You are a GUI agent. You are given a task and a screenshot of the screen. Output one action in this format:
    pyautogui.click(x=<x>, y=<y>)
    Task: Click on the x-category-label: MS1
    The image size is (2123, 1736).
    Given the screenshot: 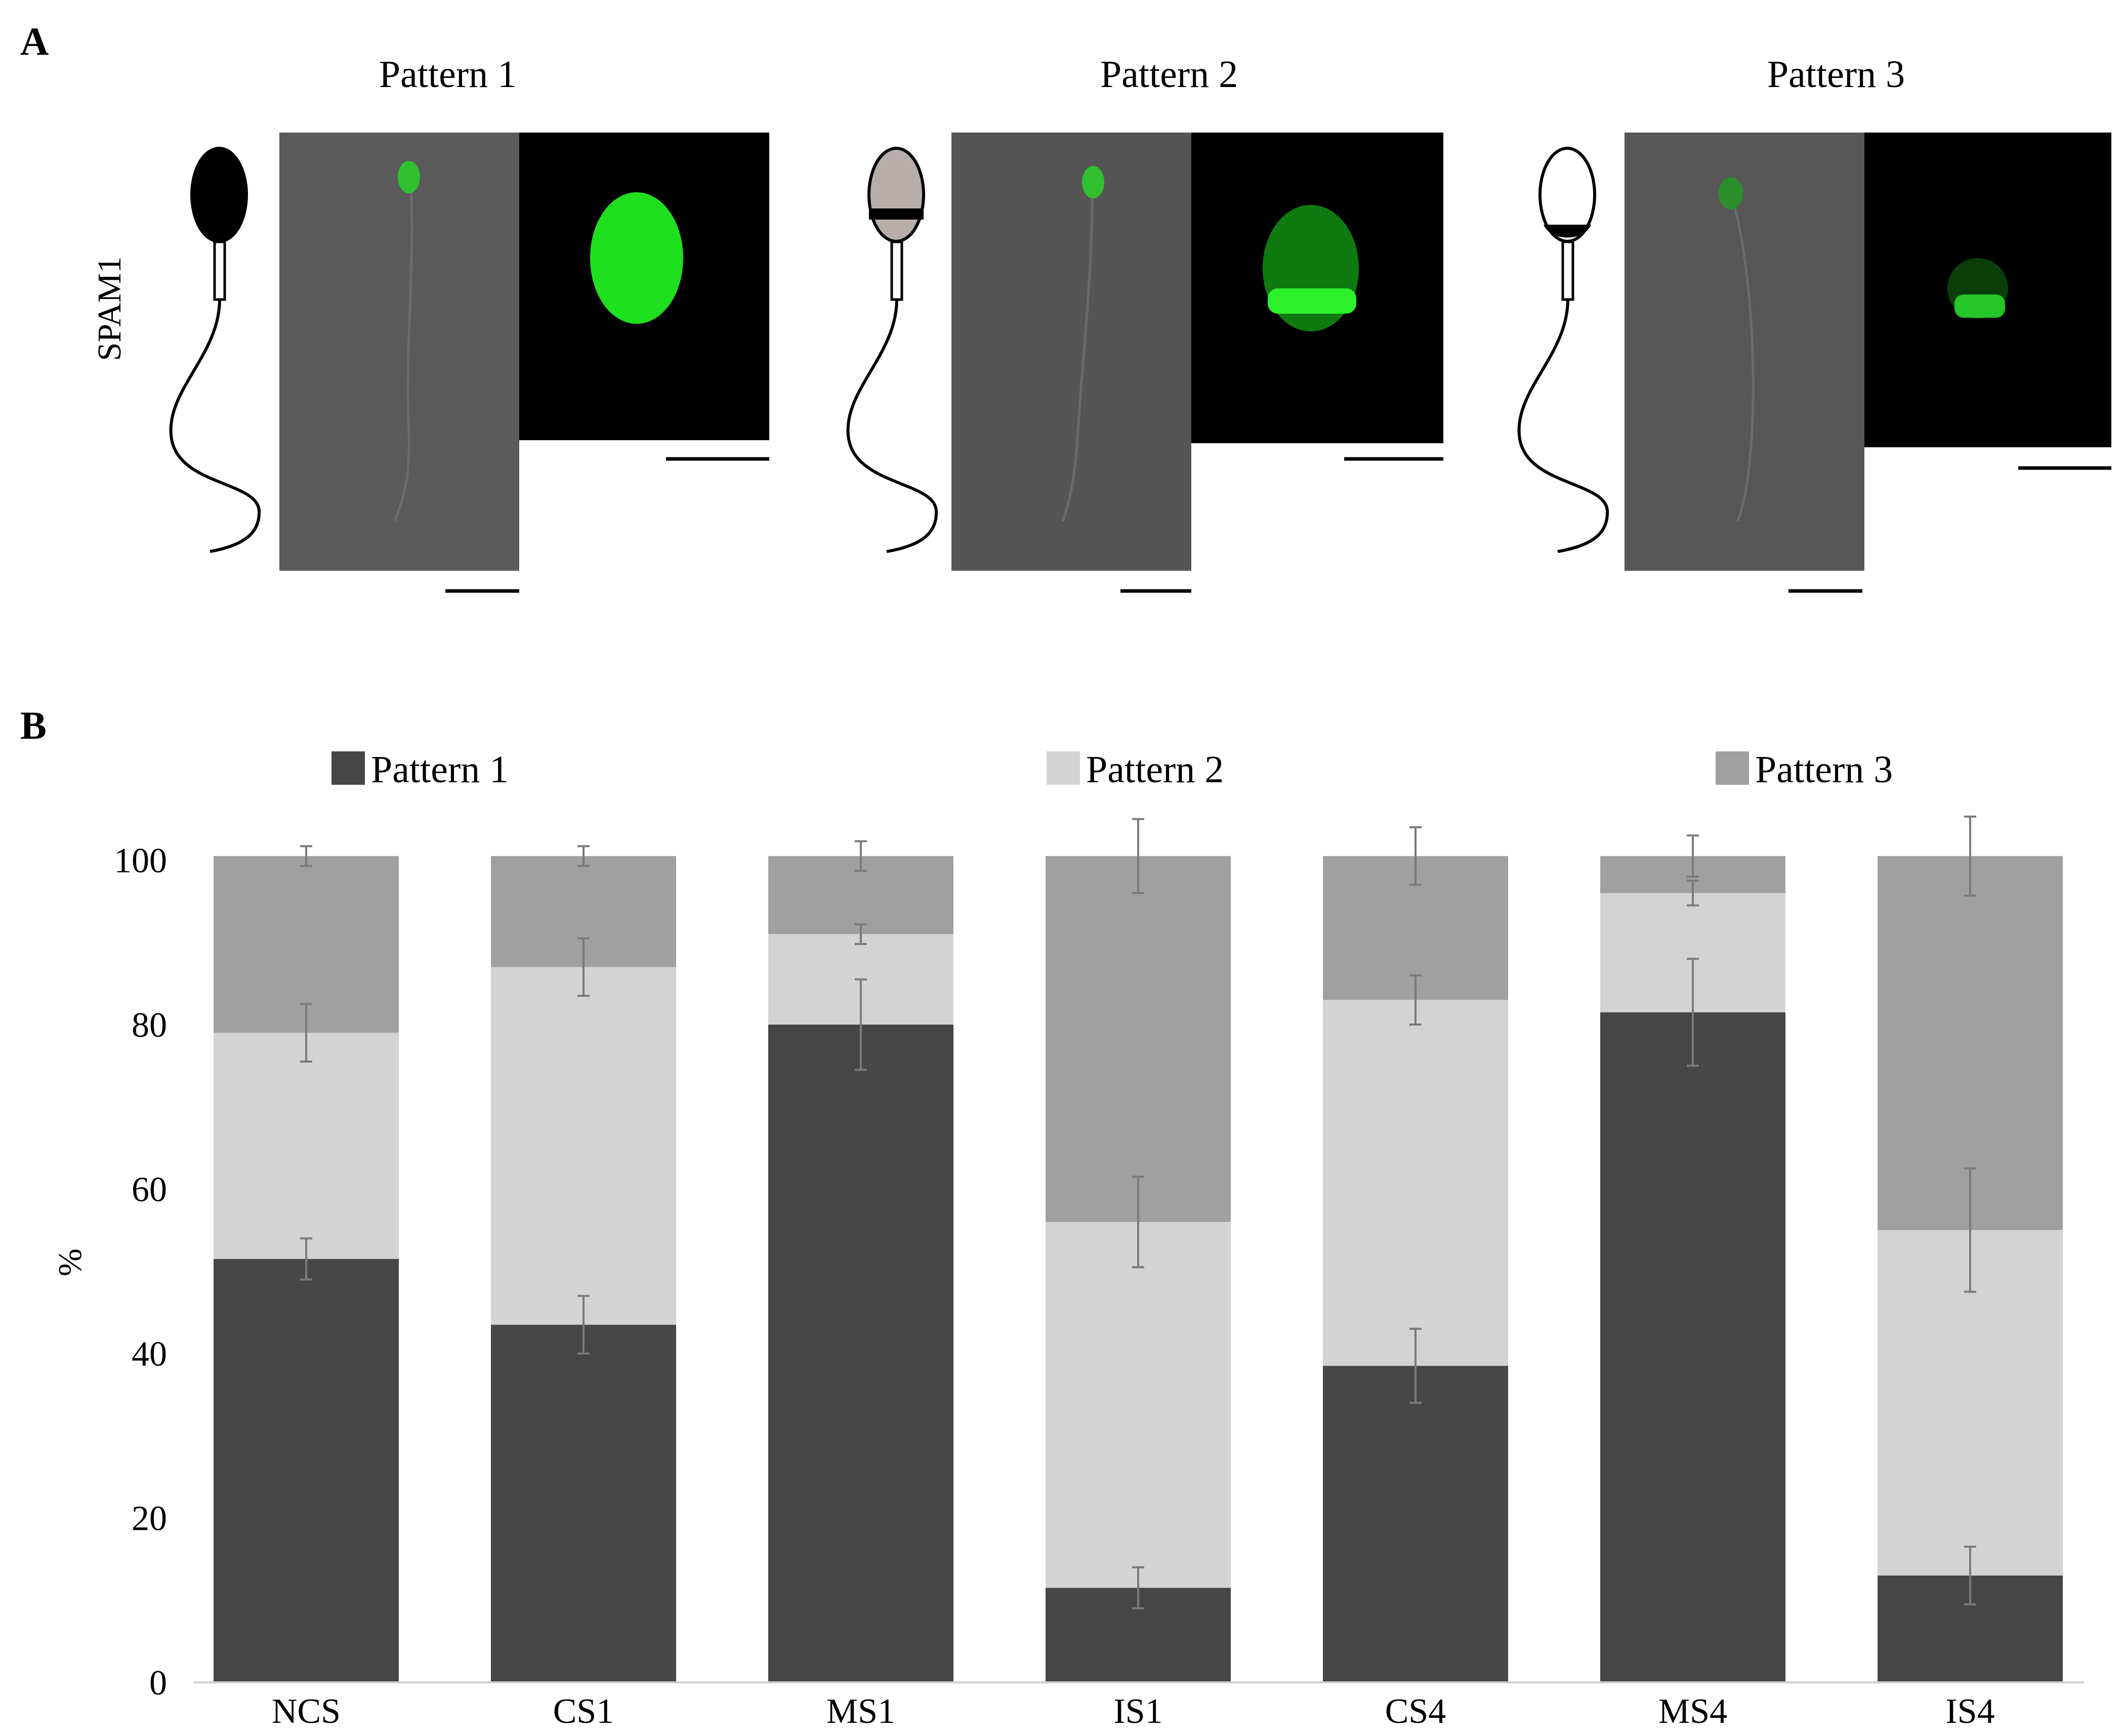 What is the action you would take?
    pyautogui.click(x=860, y=1711)
    